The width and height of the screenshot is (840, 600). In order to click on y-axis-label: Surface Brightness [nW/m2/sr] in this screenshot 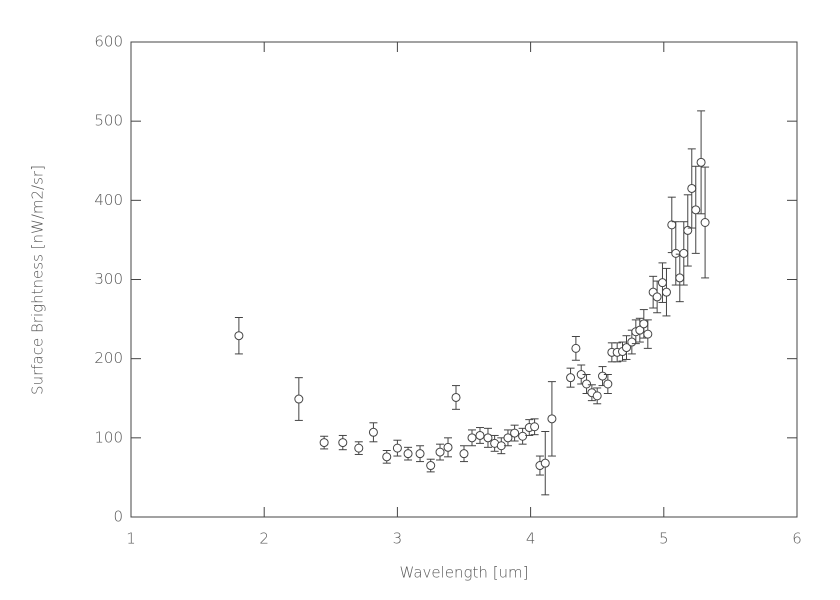, I will do `click(38, 280)`.